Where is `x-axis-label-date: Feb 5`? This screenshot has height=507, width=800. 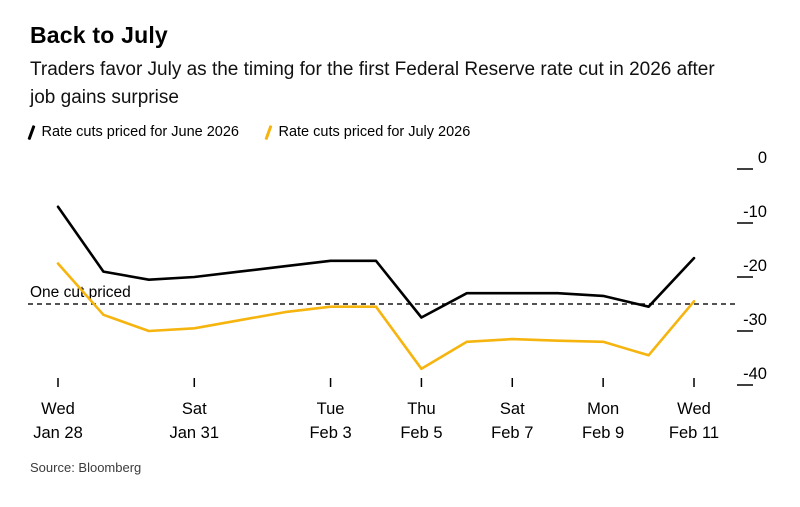
x-axis-label-date: Feb 5 is located at coordinates (421, 433).